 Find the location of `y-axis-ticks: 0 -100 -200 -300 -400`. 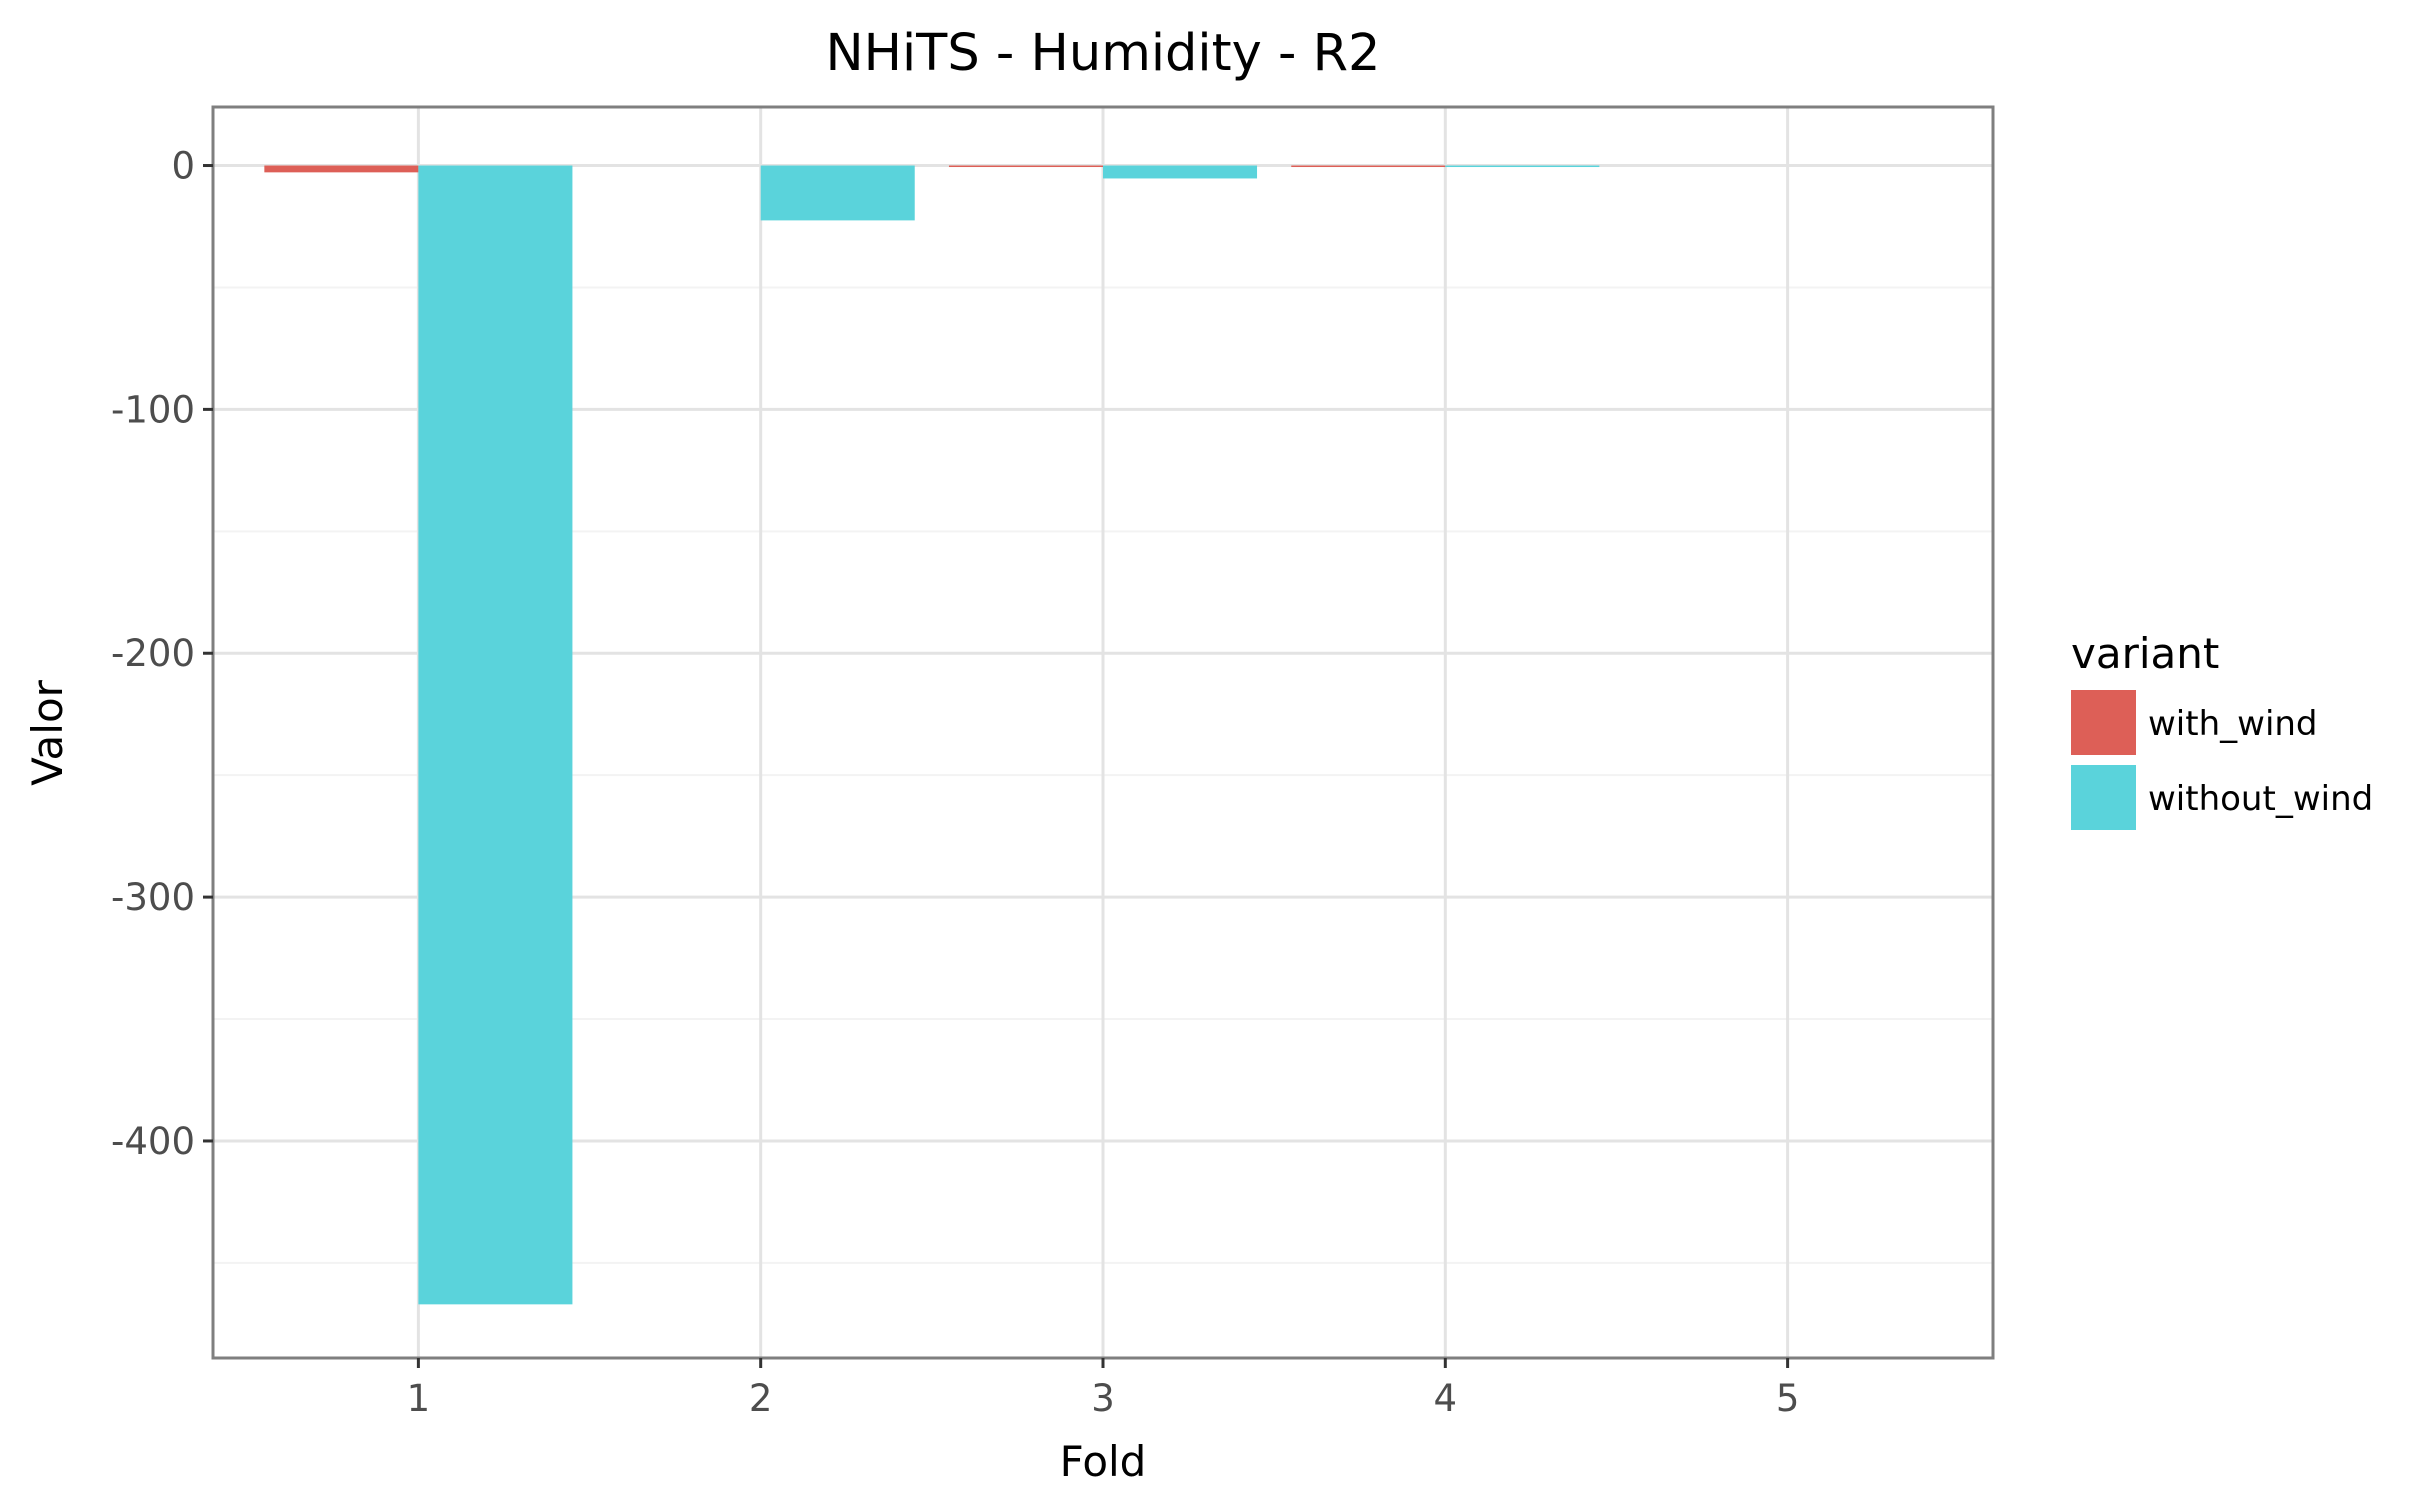

y-axis-ticks: 0 -100 -200 -300 -400 is located at coordinates (162, 654).